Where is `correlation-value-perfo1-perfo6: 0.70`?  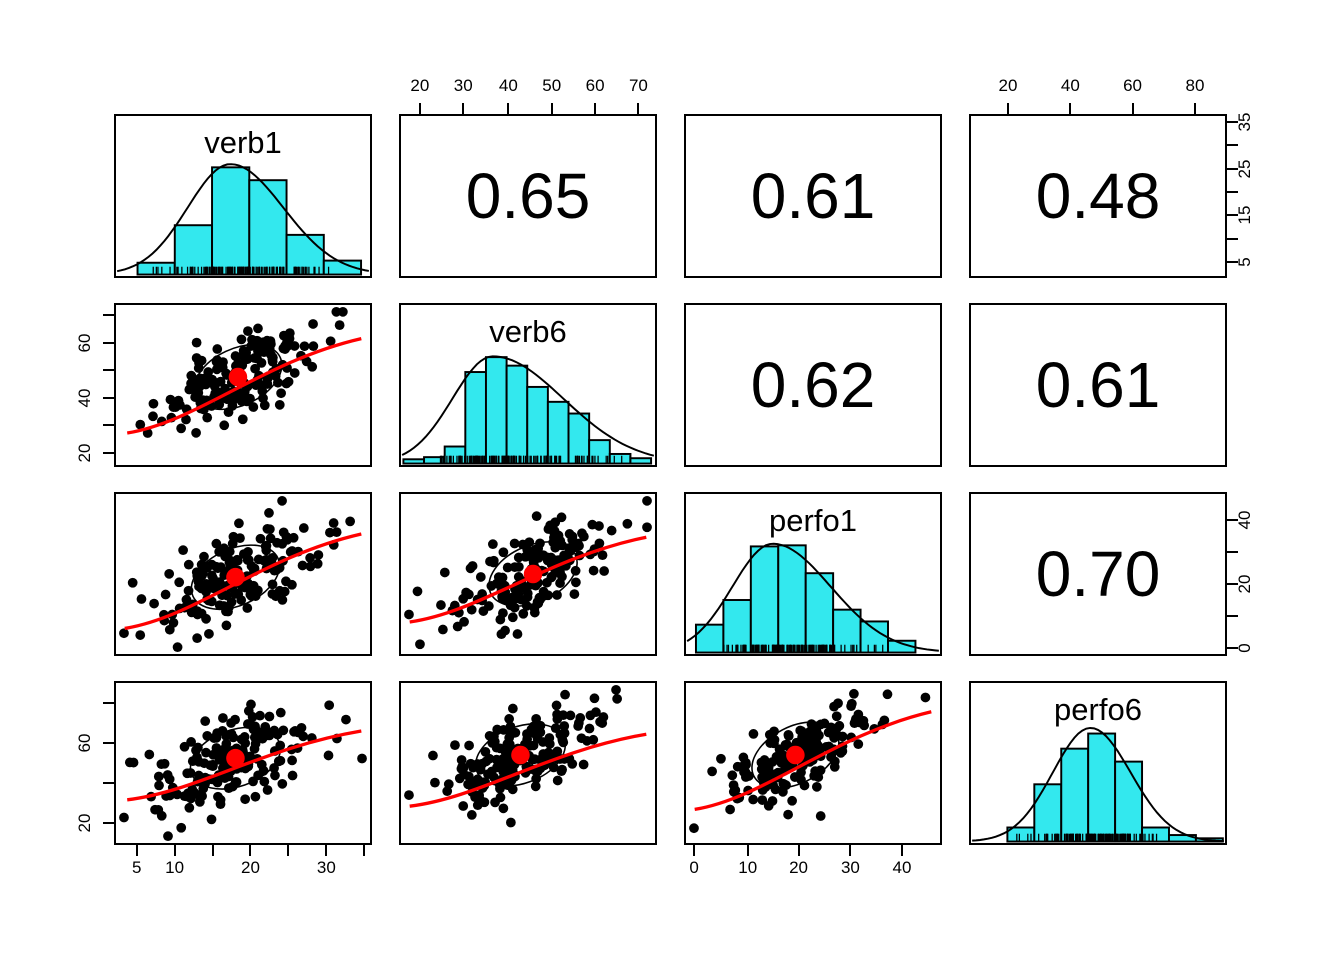 correlation-value-perfo1-perfo6: 0.70 is located at coordinates (1098, 574).